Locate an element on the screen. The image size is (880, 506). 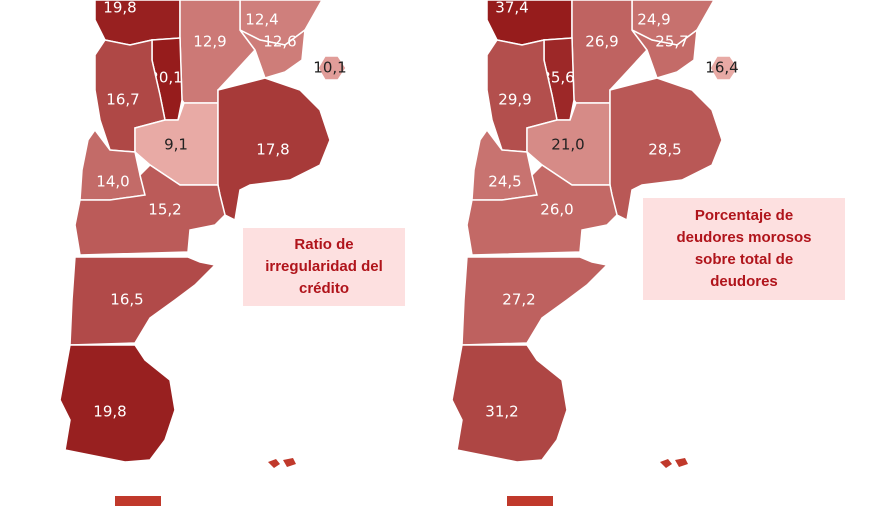
region-label: 15,2 is located at coordinates (164, 210).